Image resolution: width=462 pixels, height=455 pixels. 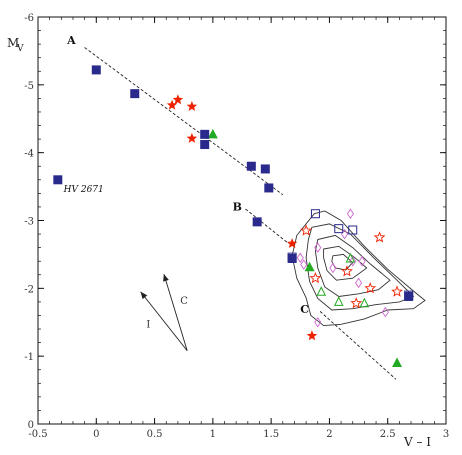 I want to click on x-axis-title: V – I, so click(x=417, y=442).